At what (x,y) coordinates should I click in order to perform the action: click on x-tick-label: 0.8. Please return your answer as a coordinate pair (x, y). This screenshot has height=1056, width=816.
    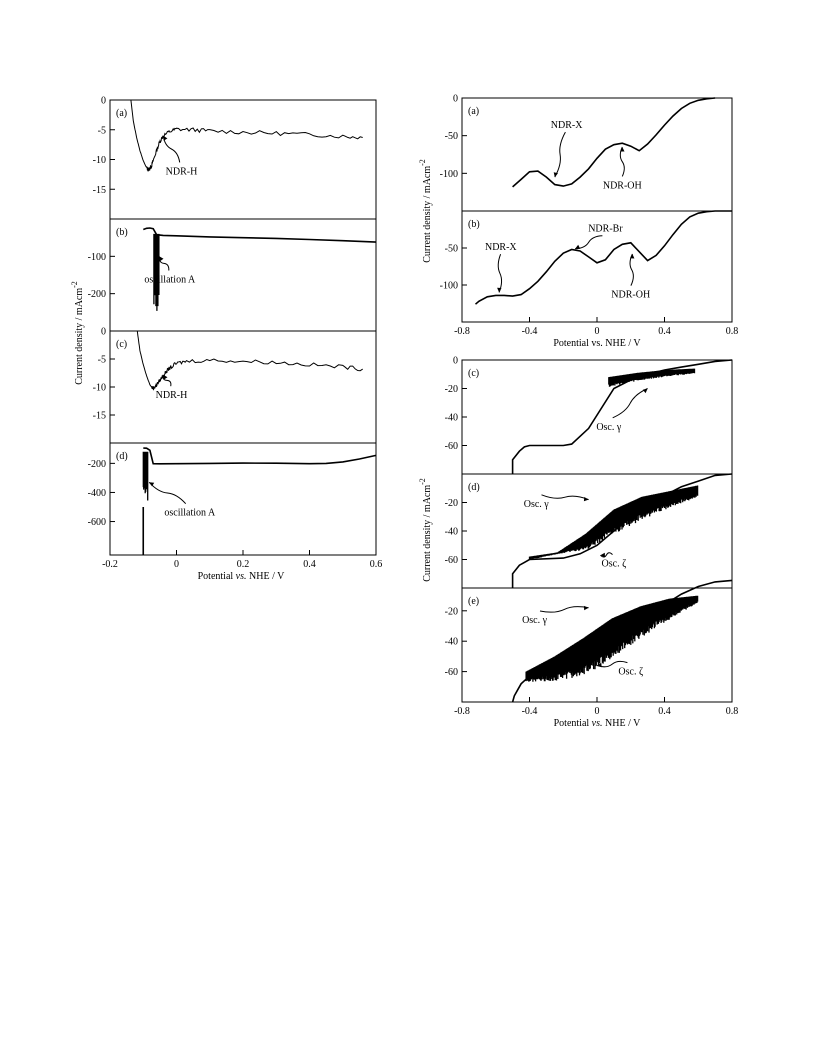
    Looking at the image, I should click on (732, 711).